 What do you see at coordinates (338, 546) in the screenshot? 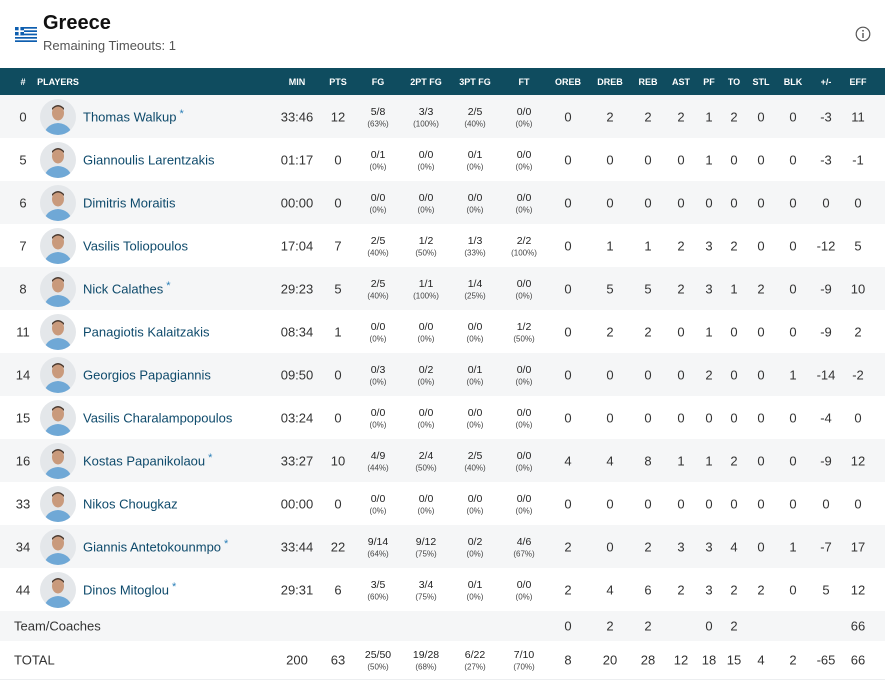
I see `stat-cell: 22` at bounding box center [338, 546].